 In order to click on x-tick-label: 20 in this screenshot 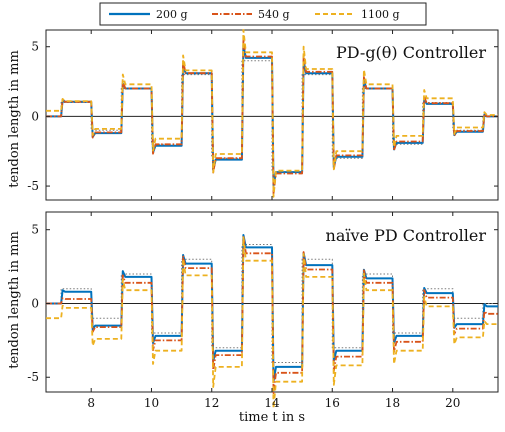, I will do `click(452, 403)`.